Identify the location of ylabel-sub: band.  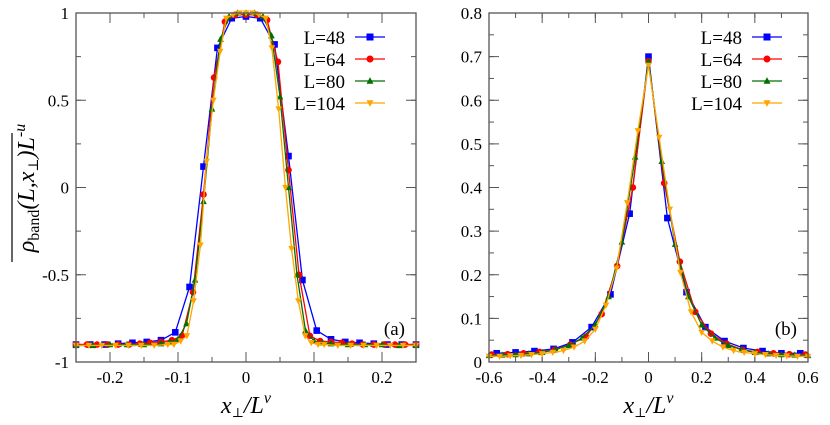
(34, 225).